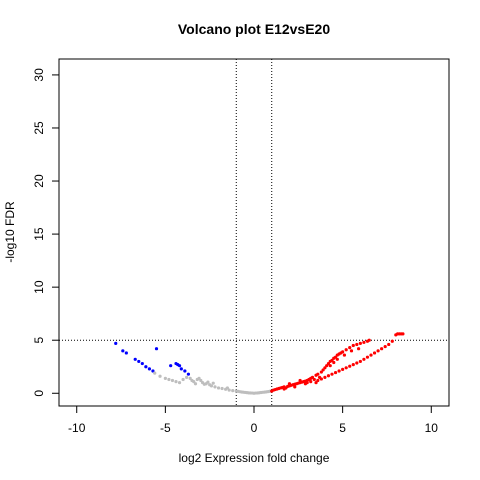 The image size is (480, 480). What do you see at coordinates (254, 458) in the screenshot?
I see `x-axis-label: log2 Expression fold change` at bounding box center [254, 458].